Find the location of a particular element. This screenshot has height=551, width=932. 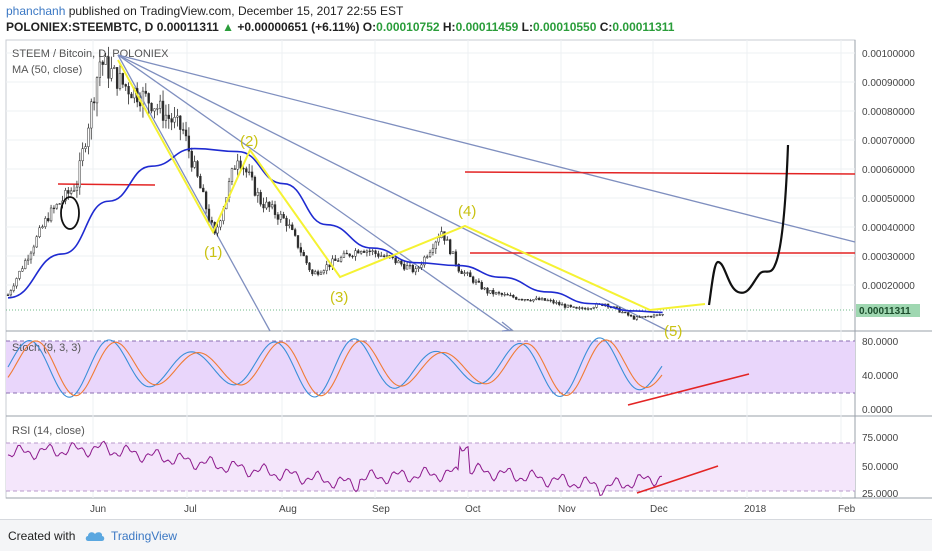

tradingview-link: TradingView is located at coordinates (144, 536).